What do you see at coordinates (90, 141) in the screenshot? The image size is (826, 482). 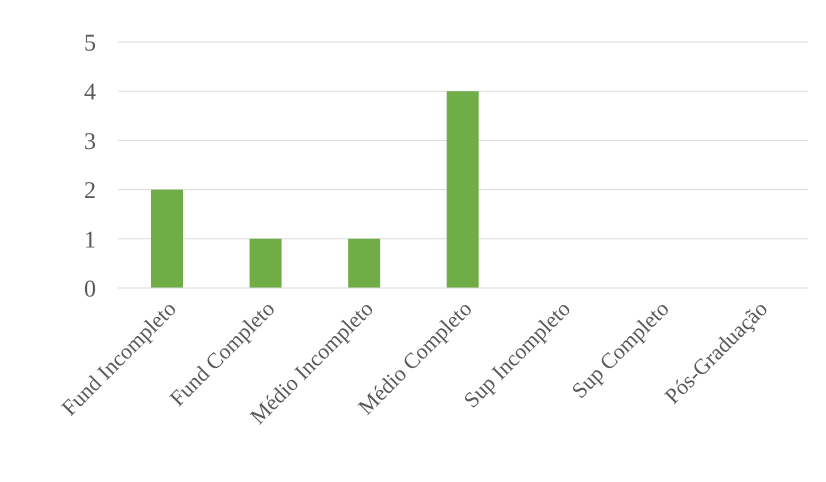 I see `y-tick-label: 3` at bounding box center [90, 141].